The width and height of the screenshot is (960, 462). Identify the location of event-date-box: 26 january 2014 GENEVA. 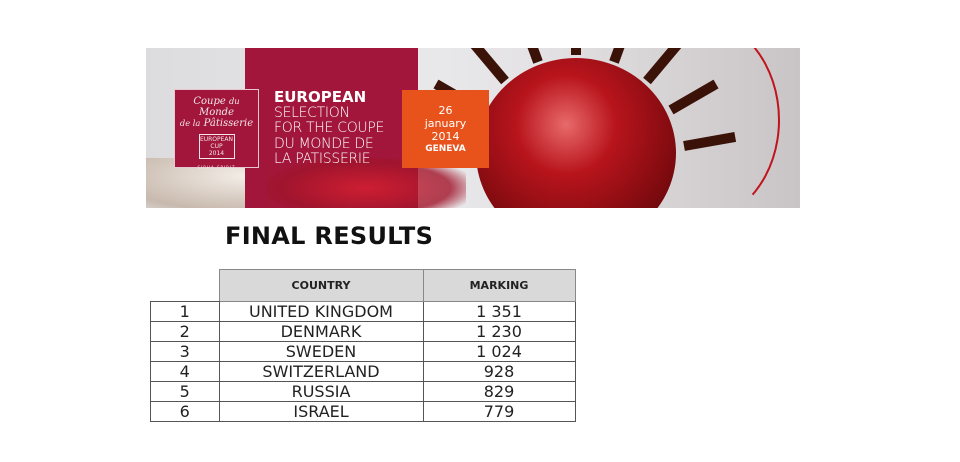
(445, 129).